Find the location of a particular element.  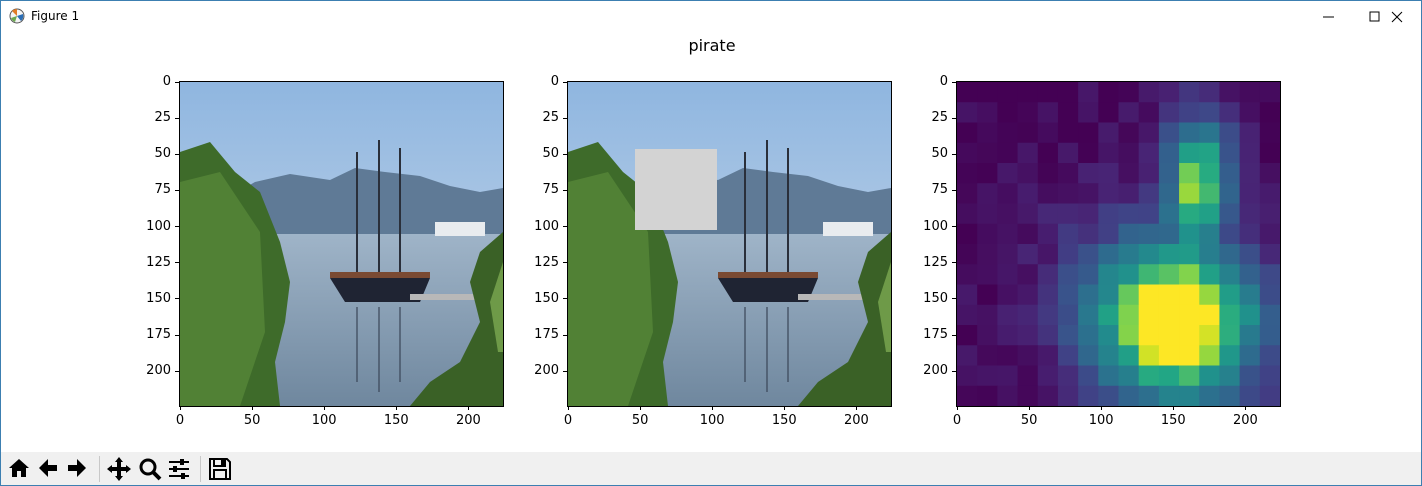

maximize-icon is located at coordinates (1374, 16).